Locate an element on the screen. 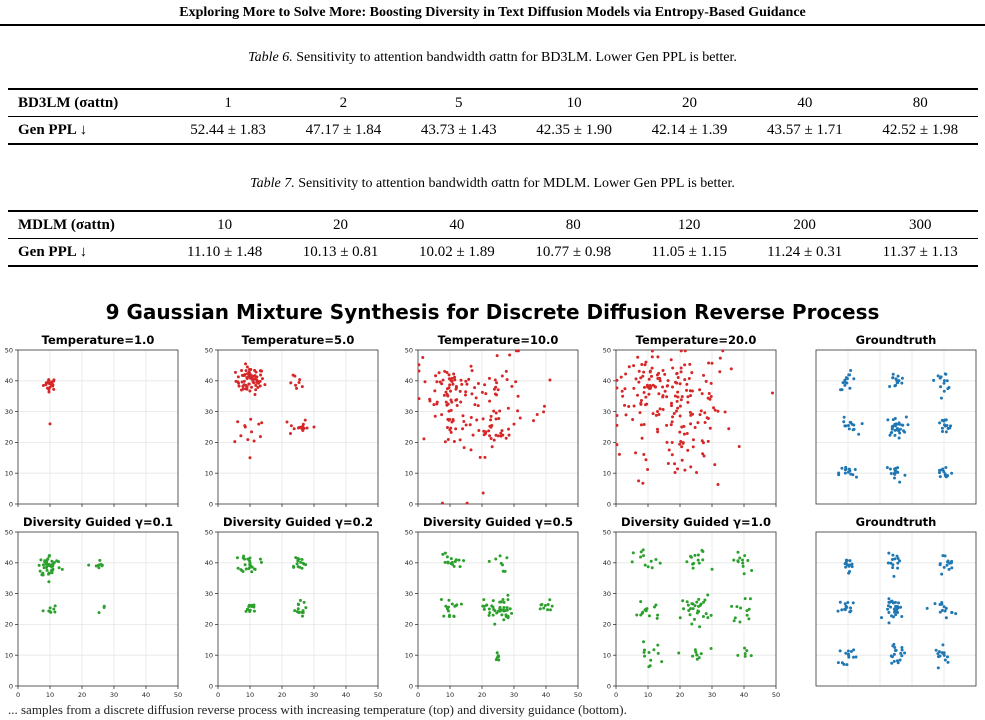  table7-col: 10 is located at coordinates (224, 224).